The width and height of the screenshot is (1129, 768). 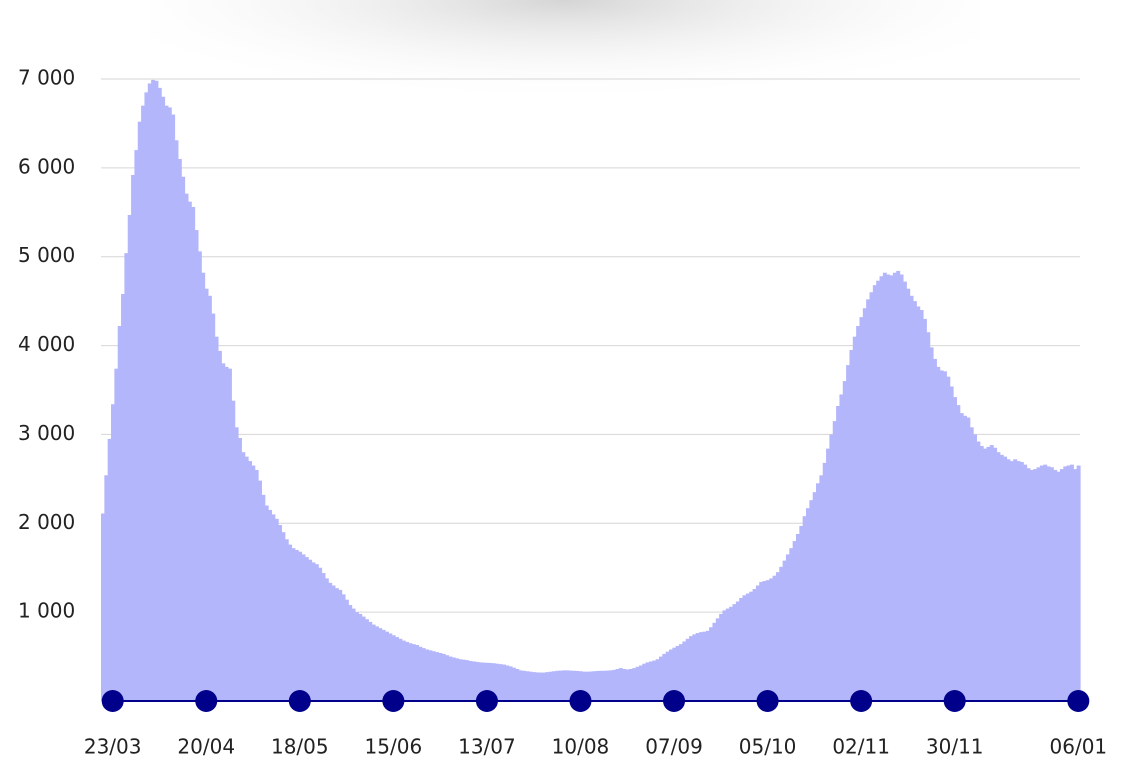 What do you see at coordinates (46, 255) in the screenshot?
I see `y-tick-label: 5 000` at bounding box center [46, 255].